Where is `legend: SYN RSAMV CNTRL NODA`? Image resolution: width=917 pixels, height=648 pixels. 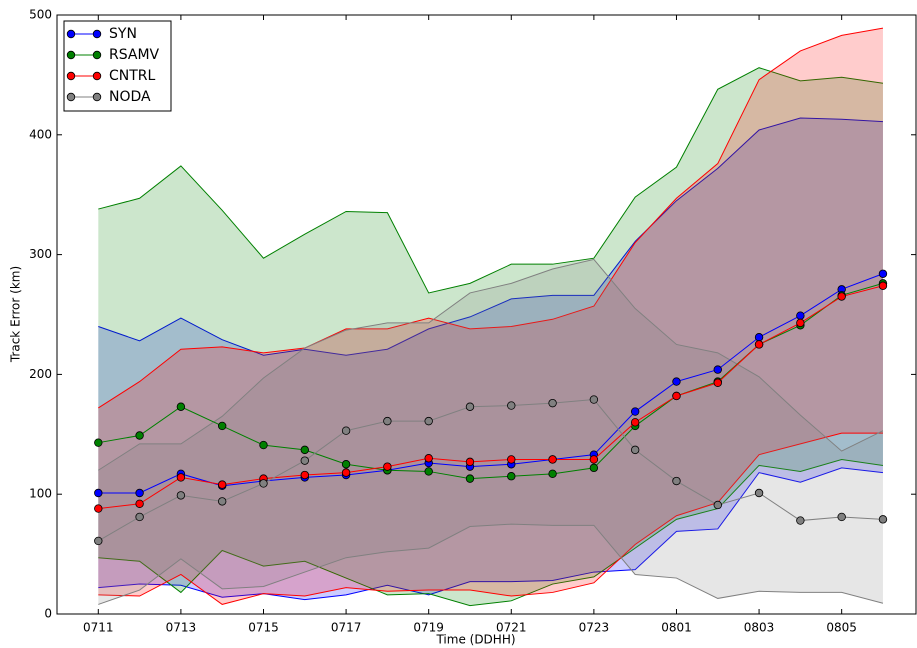
legend: SYN RSAMV CNTRL NODA is located at coordinates (117, 66).